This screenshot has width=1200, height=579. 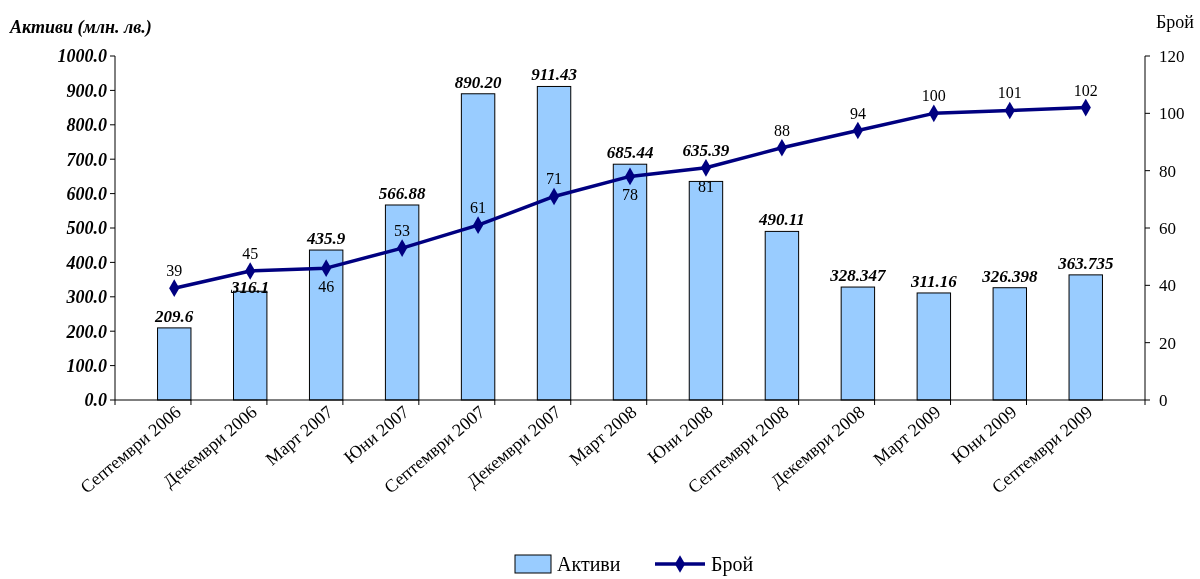 I want to click on data-label: 102, so click(x=1085, y=90).